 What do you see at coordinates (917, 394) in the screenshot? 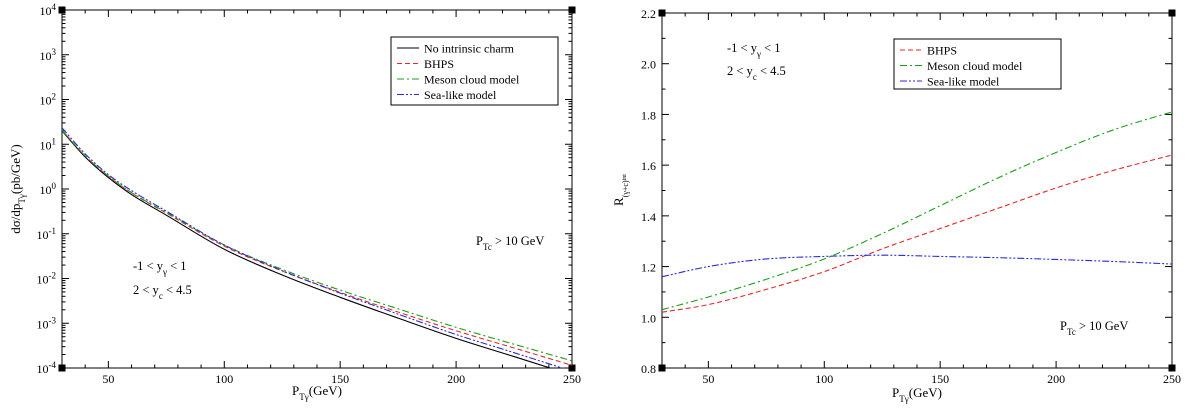
I see `right-x-axis-label: PTγ(GeV)` at bounding box center [917, 394].